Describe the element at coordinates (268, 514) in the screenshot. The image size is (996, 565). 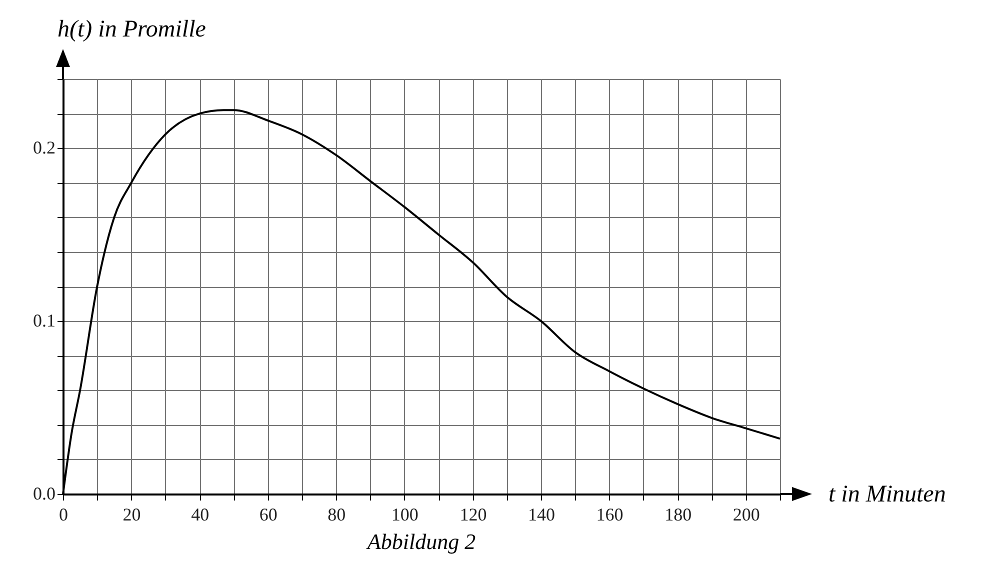
I see `x-tick-label: 60` at that location.